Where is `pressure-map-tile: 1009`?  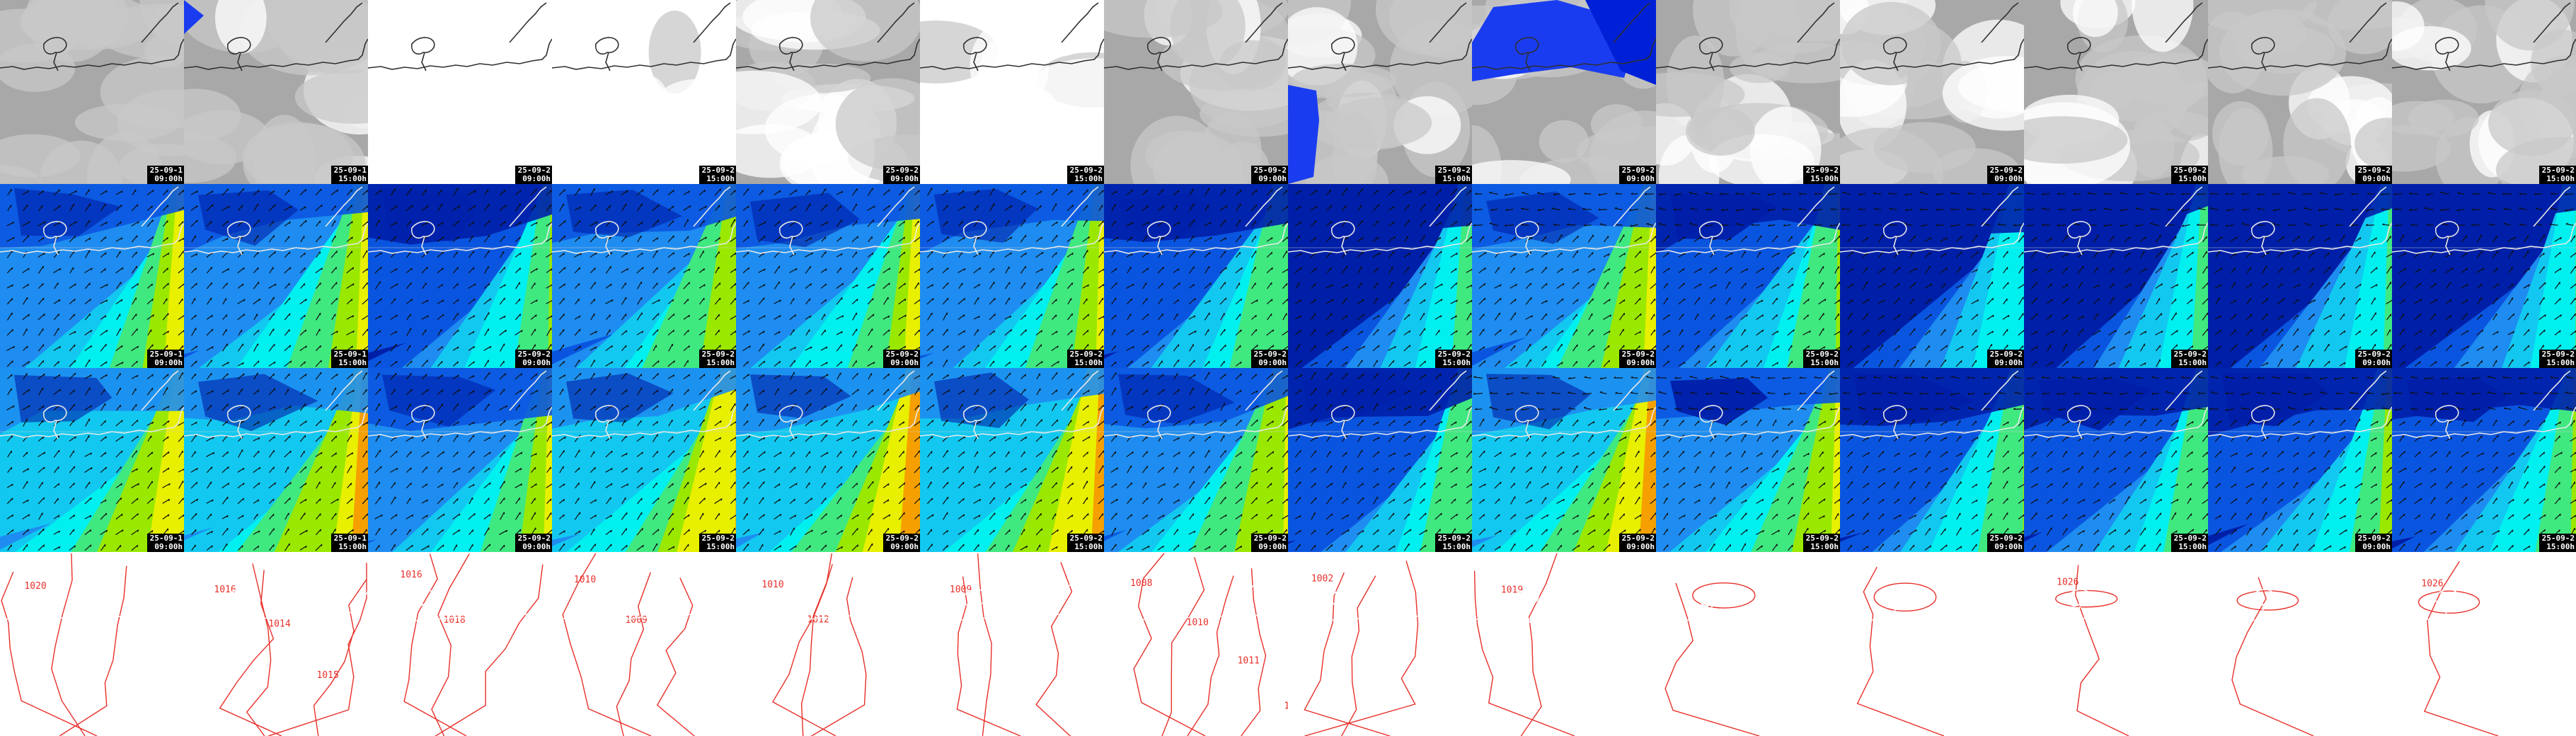 pressure-map-tile: 1009 is located at coordinates (1012, 644).